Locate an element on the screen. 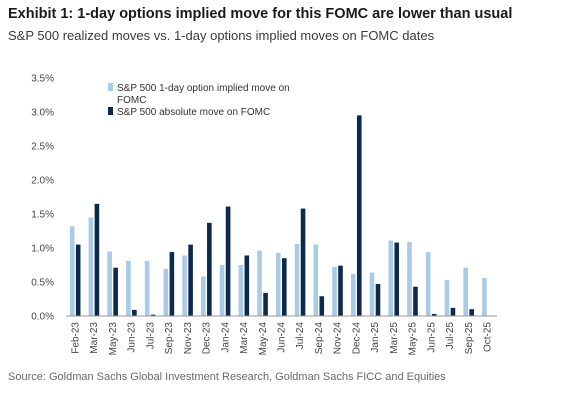 Image resolution: width=565 pixels, height=400 pixels. x-tick-label: Jun-23 is located at coordinates (132, 337).